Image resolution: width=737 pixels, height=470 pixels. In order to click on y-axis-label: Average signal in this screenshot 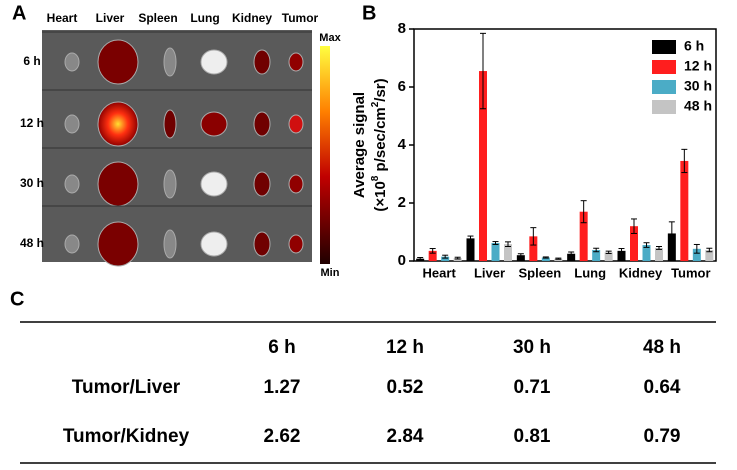, I will do `click(359, 145)`.